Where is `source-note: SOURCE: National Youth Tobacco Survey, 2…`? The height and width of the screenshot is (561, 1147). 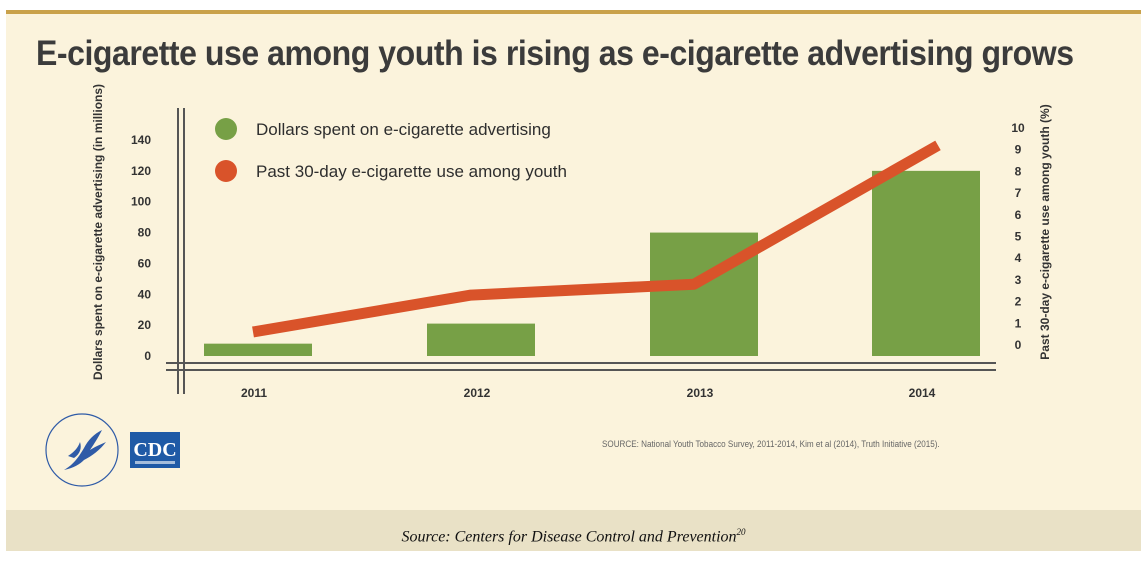 source-note: SOURCE: National Youth Tobacco Survey, 2… is located at coordinates (771, 444).